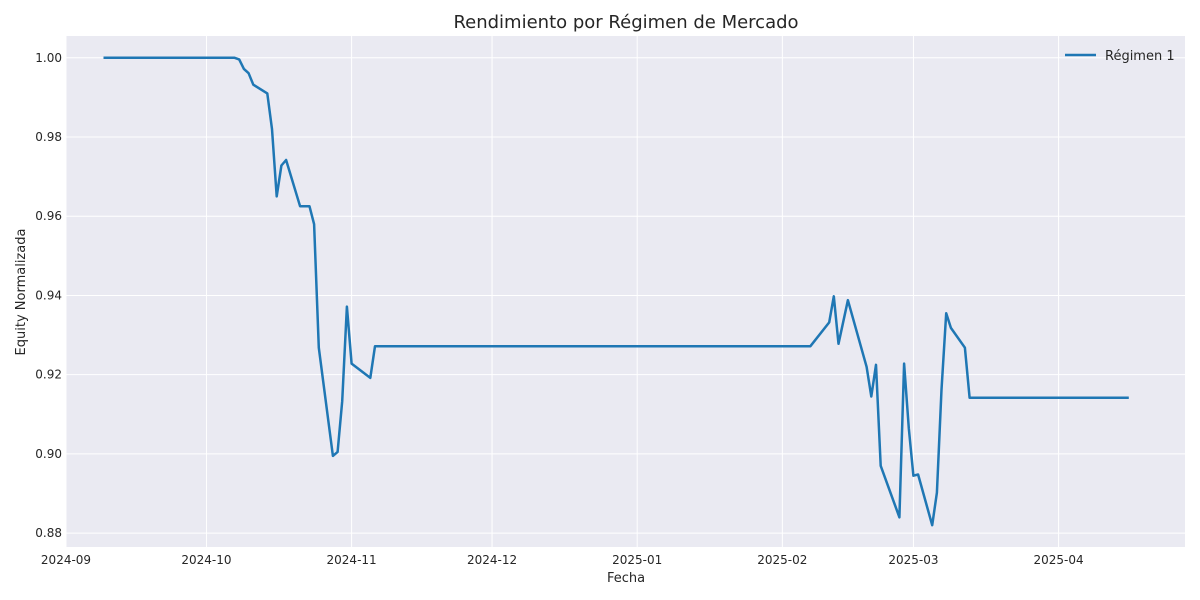 The width and height of the screenshot is (1200, 600). What do you see at coordinates (1140, 56) in the screenshot?
I see `legend-label: Régimen 1` at bounding box center [1140, 56].